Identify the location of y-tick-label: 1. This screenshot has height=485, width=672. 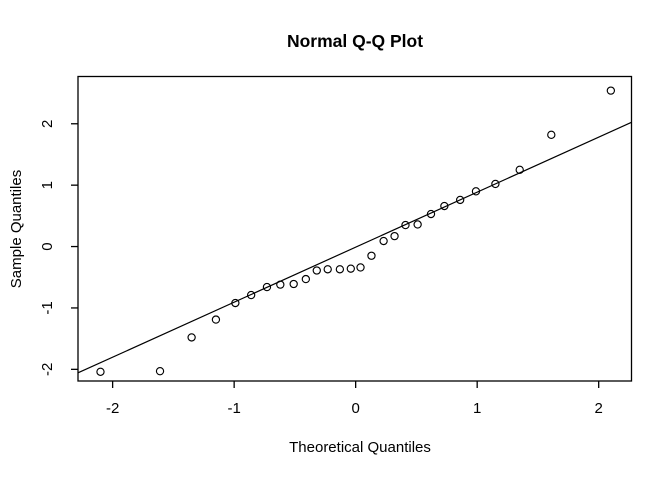
(47, 185).